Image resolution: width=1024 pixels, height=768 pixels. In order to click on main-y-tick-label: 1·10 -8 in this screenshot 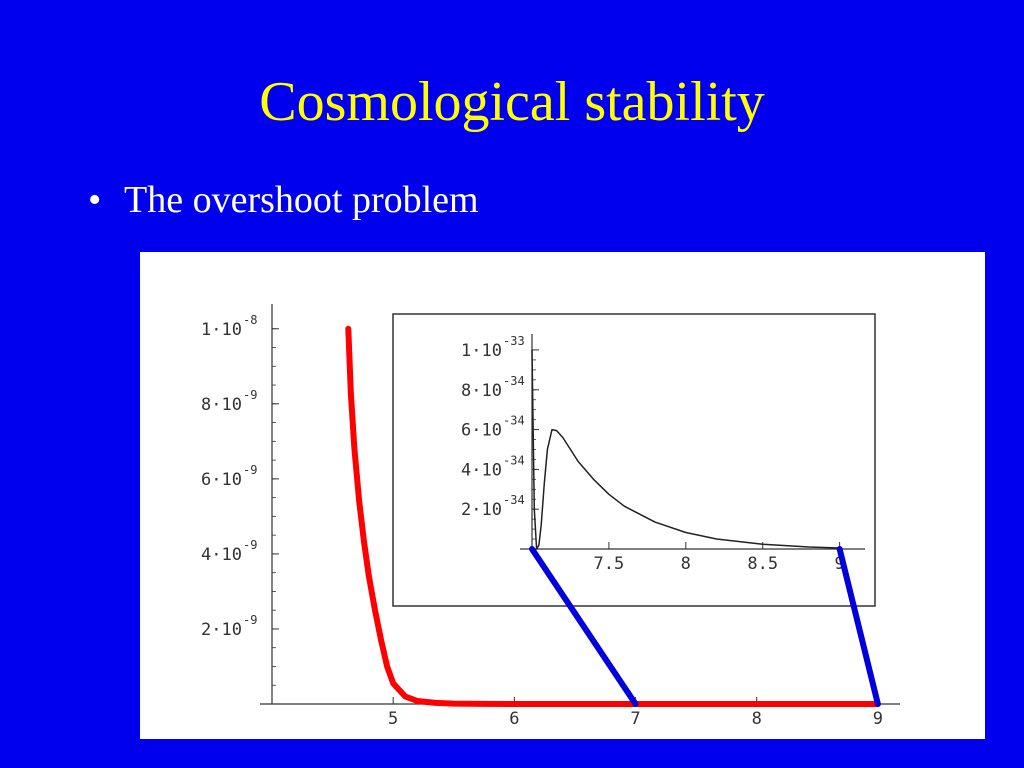, I will do `click(229, 326)`.